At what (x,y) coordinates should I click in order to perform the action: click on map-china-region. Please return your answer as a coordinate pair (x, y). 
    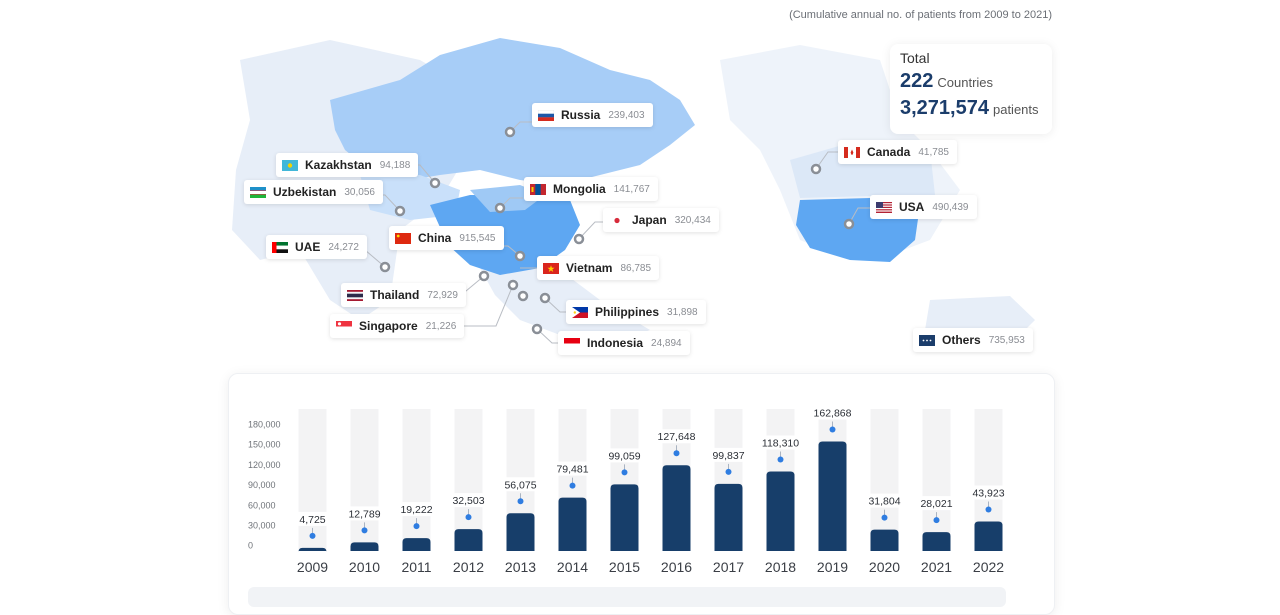
    Looking at the image, I should click on (505, 232).